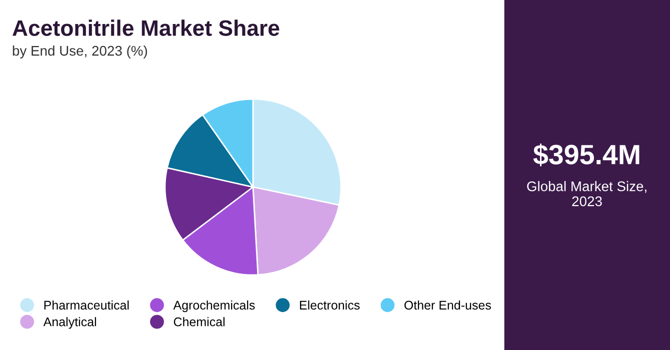  What do you see at coordinates (586, 155) in the screenshot?
I see `text: $395.4M` at bounding box center [586, 155].